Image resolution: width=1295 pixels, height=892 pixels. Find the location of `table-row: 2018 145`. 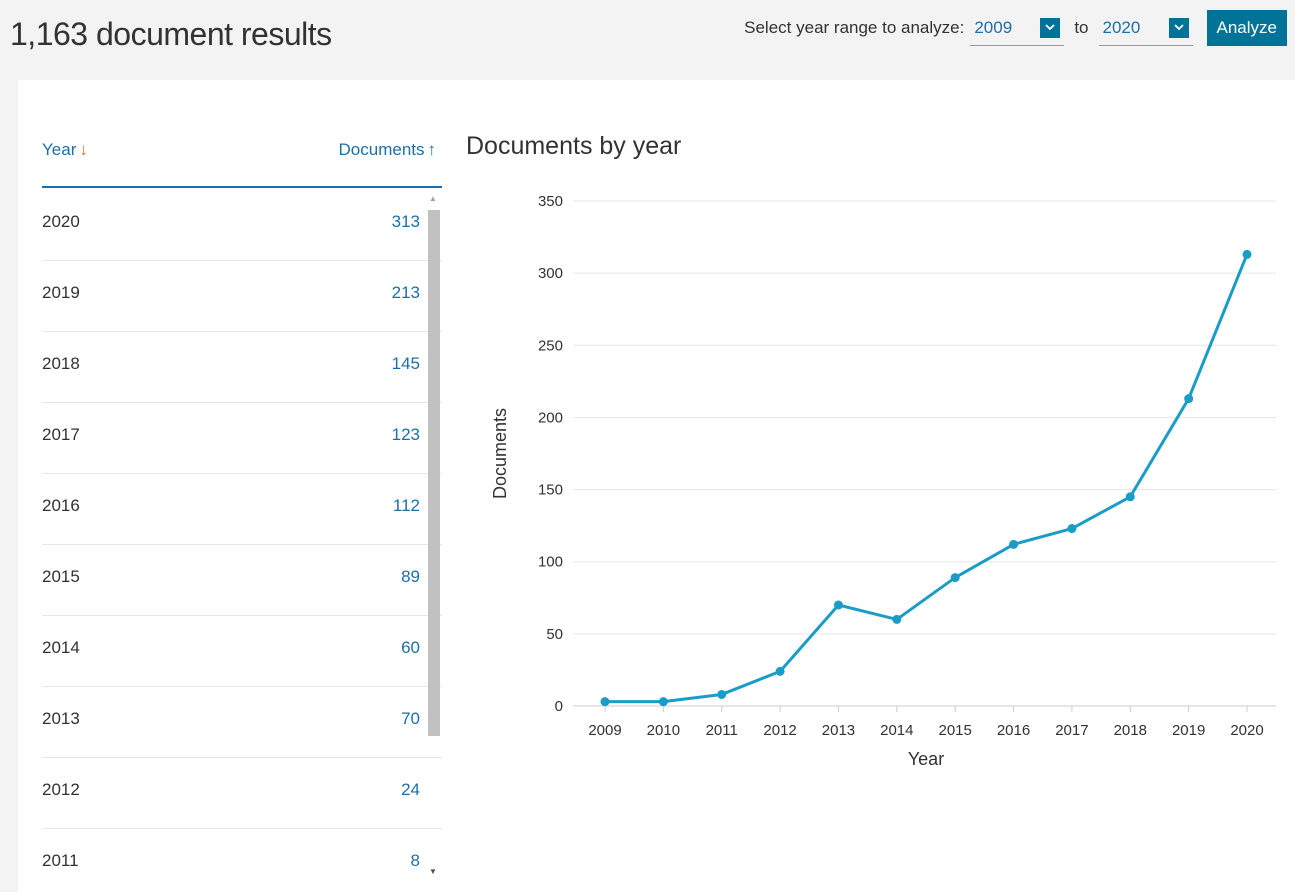

table-row: 2018 145 is located at coordinates (242, 367).